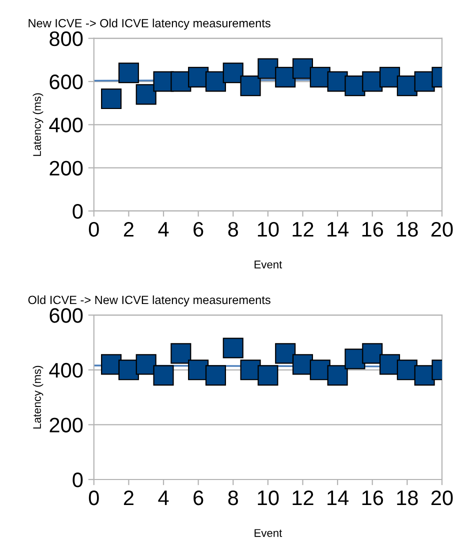 Image resolution: width=458 pixels, height=548 pixels. I want to click on chart-title: Old ICVE -> New ICVE latency measurements, so click(149, 300).